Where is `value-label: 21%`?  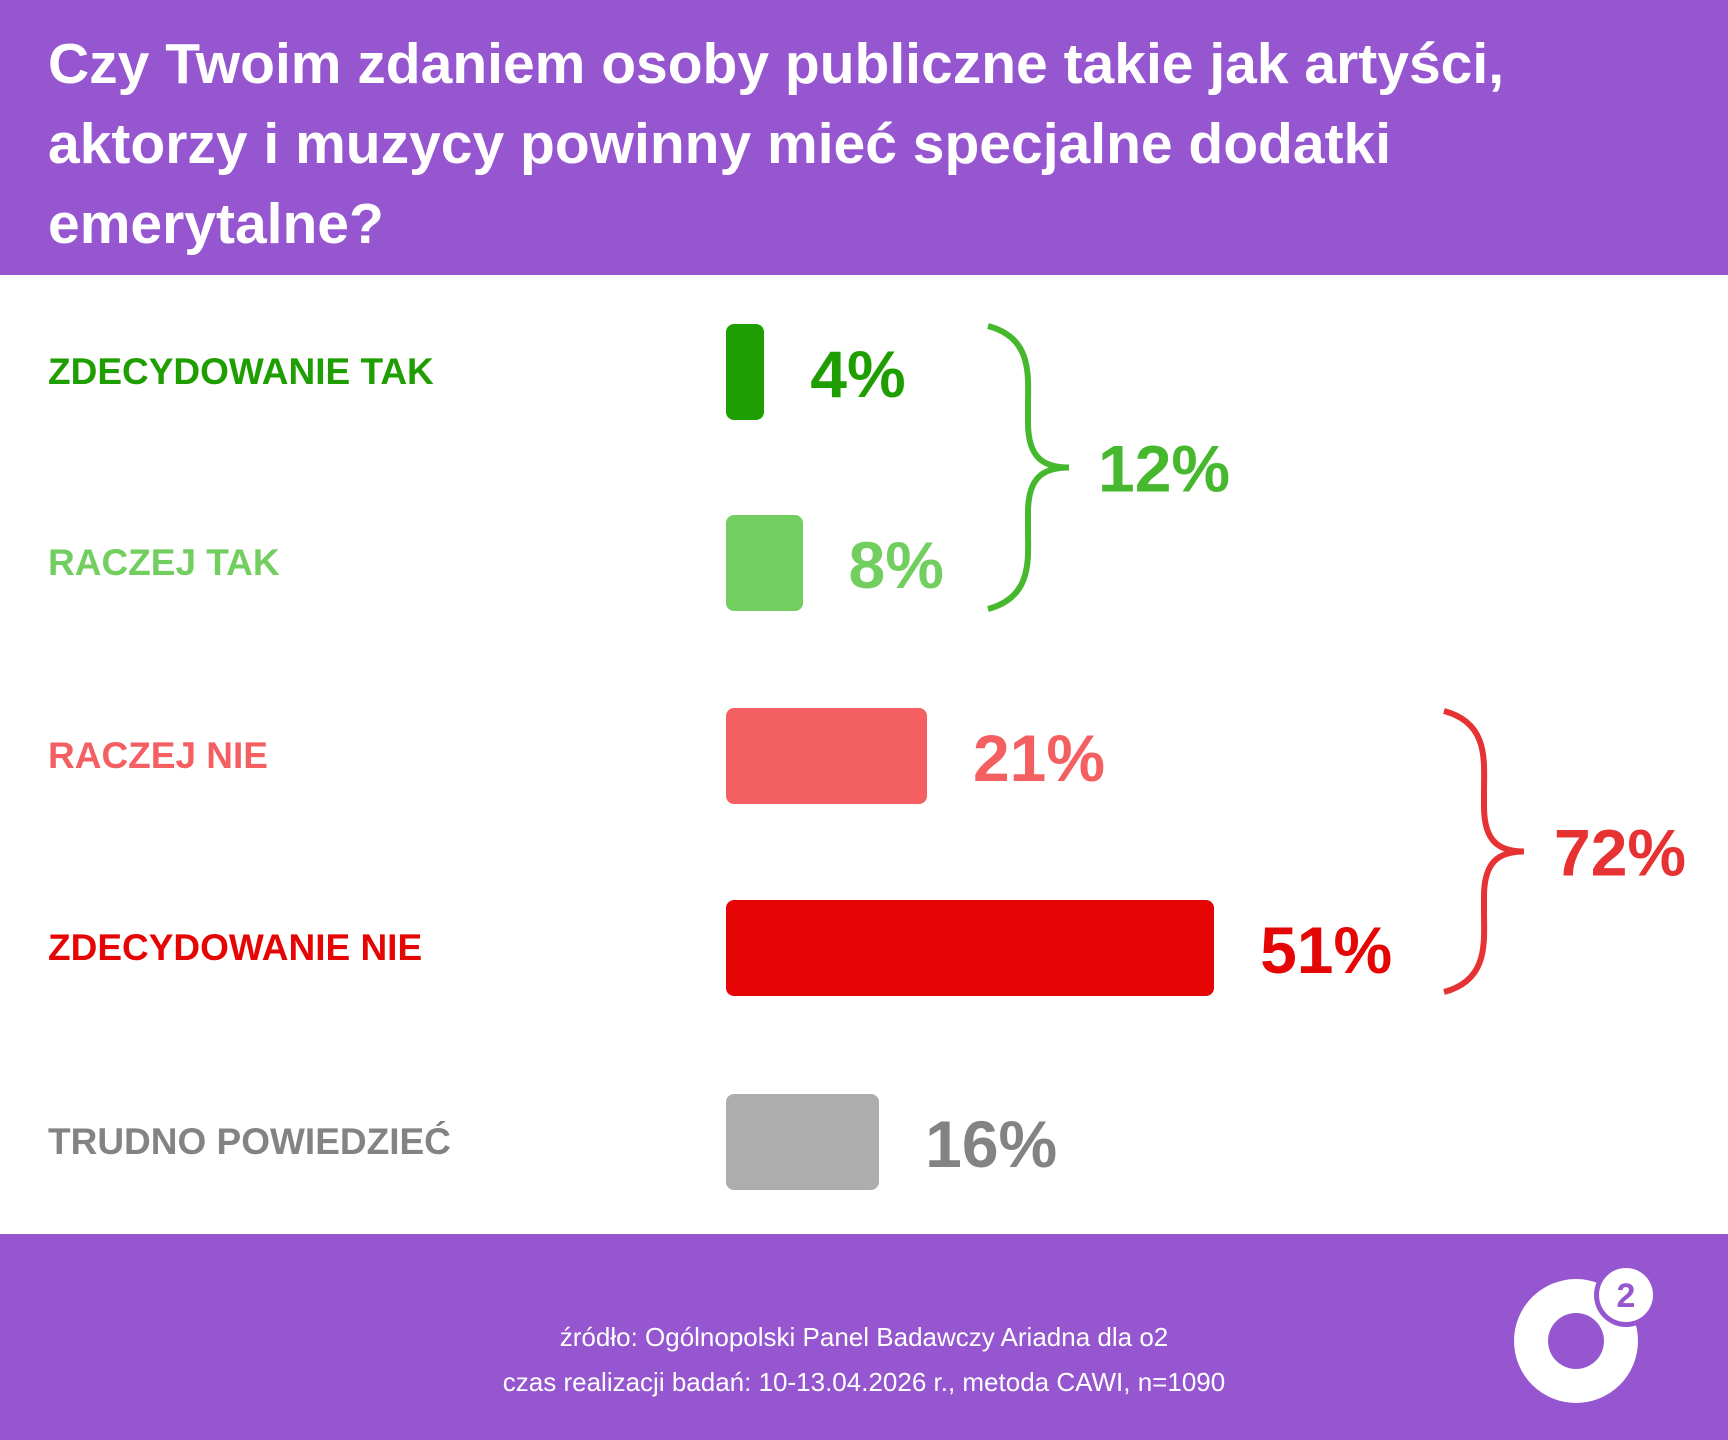 value-label: 21% is located at coordinates (1039, 758).